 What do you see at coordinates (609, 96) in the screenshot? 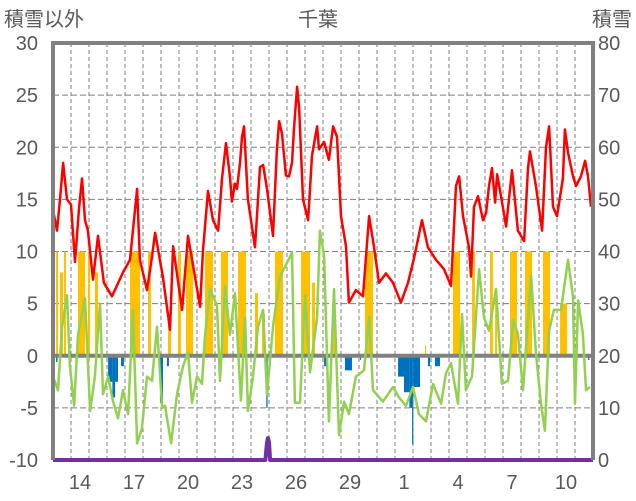
I see `right-y-tick-label: 70` at bounding box center [609, 96].